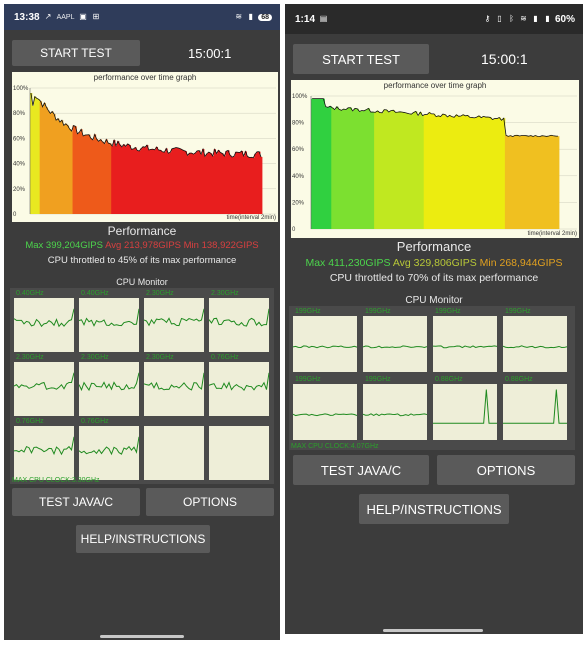 The image size is (587, 650). Describe the element at coordinates (308, 311) in the screenshot. I see `cpu-core-frequency: 199GHz` at that location.